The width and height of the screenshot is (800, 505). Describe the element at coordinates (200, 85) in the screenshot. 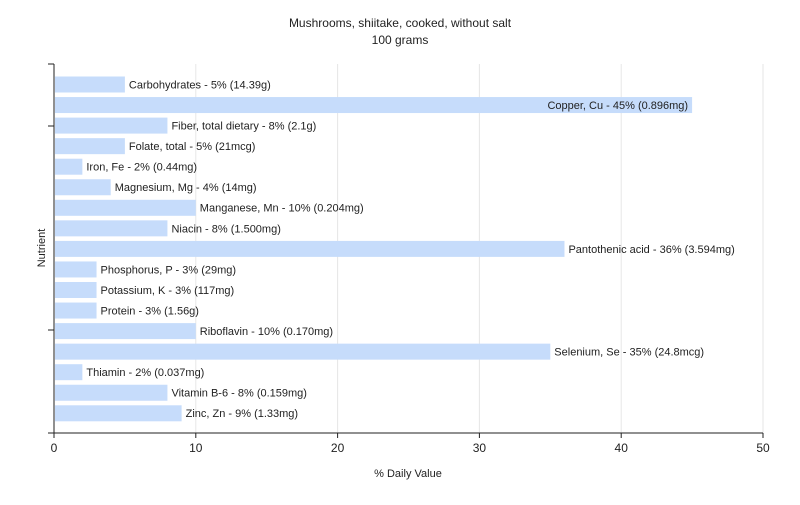

I see `bar-label: Carbohydrates - 5% (14.39g)` at that location.